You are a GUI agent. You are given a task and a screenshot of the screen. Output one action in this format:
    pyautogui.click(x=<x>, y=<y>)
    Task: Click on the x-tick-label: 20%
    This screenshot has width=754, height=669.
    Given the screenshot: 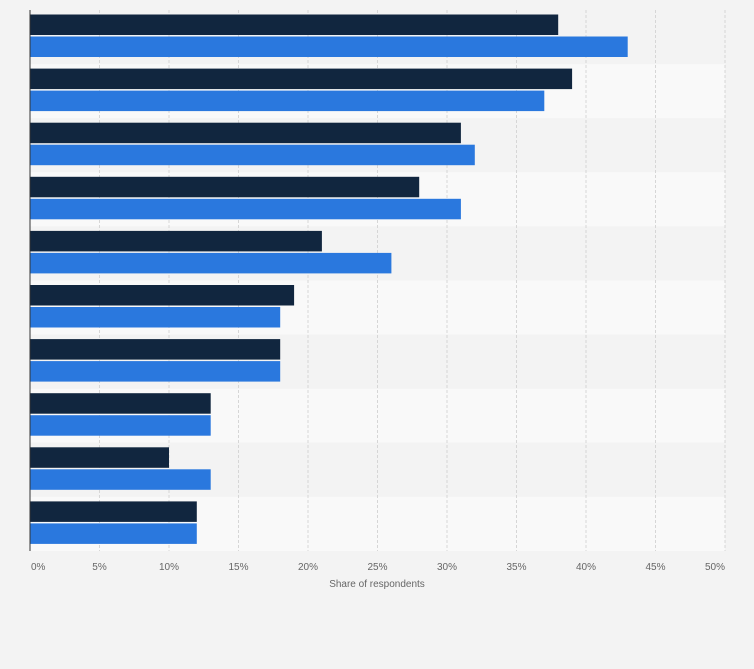 What is the action you would take?
    pyautogui.click(x=308, y=567)
    